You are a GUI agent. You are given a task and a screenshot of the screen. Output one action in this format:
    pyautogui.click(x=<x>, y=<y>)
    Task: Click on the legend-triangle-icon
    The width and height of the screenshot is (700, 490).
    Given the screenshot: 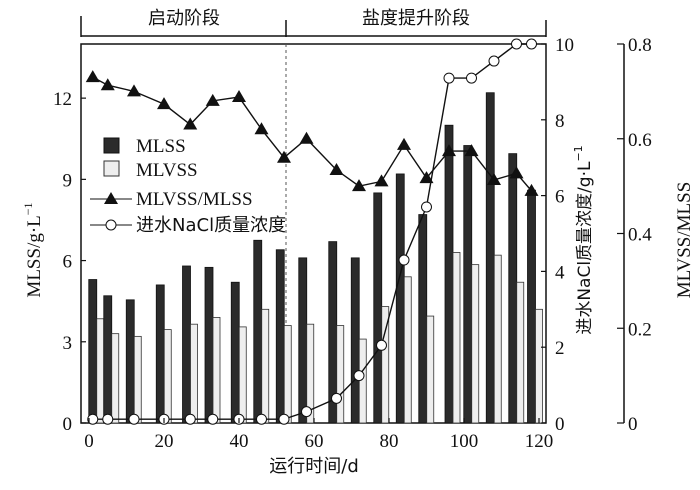 What is the action you would take?
    pyautogui.click(x=111, y=198)
    